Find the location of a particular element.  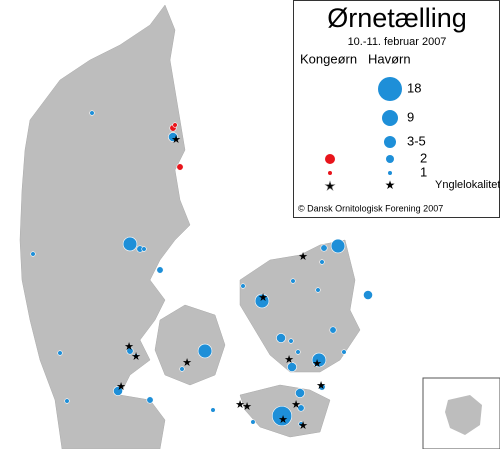

species-label: Kongeørn is located at coordinates (328, 58).